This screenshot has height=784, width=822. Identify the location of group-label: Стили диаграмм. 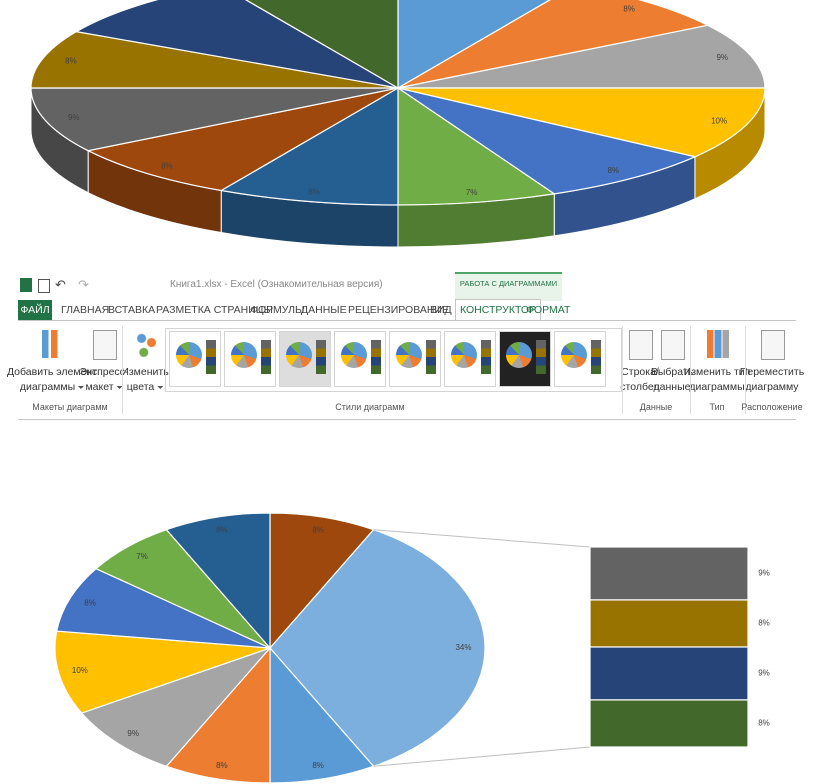
(370, 407).